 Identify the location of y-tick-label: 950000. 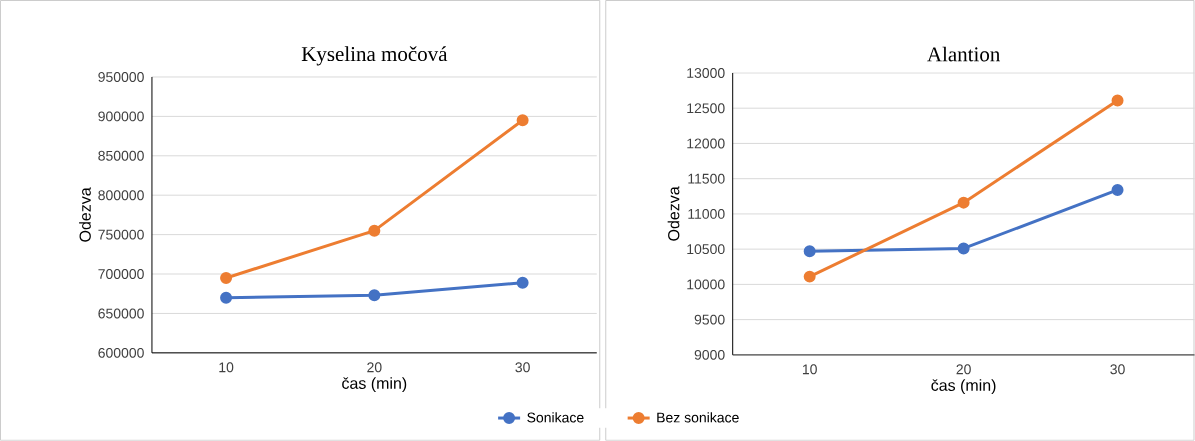
(121, 77).